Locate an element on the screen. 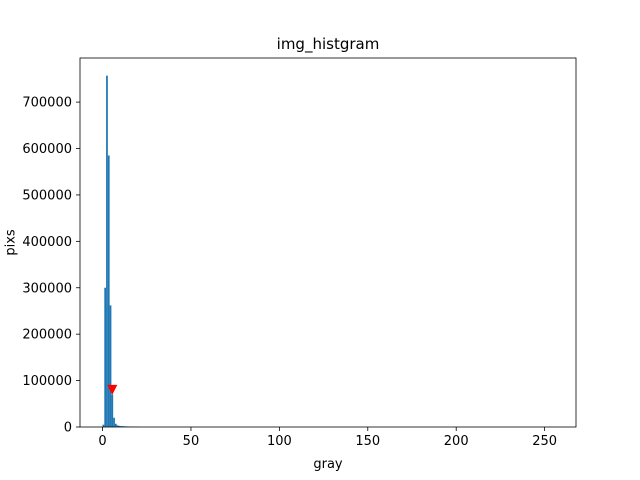 The image size is (640, 480). marker-triangle-down is located at coordinates (112, 389).